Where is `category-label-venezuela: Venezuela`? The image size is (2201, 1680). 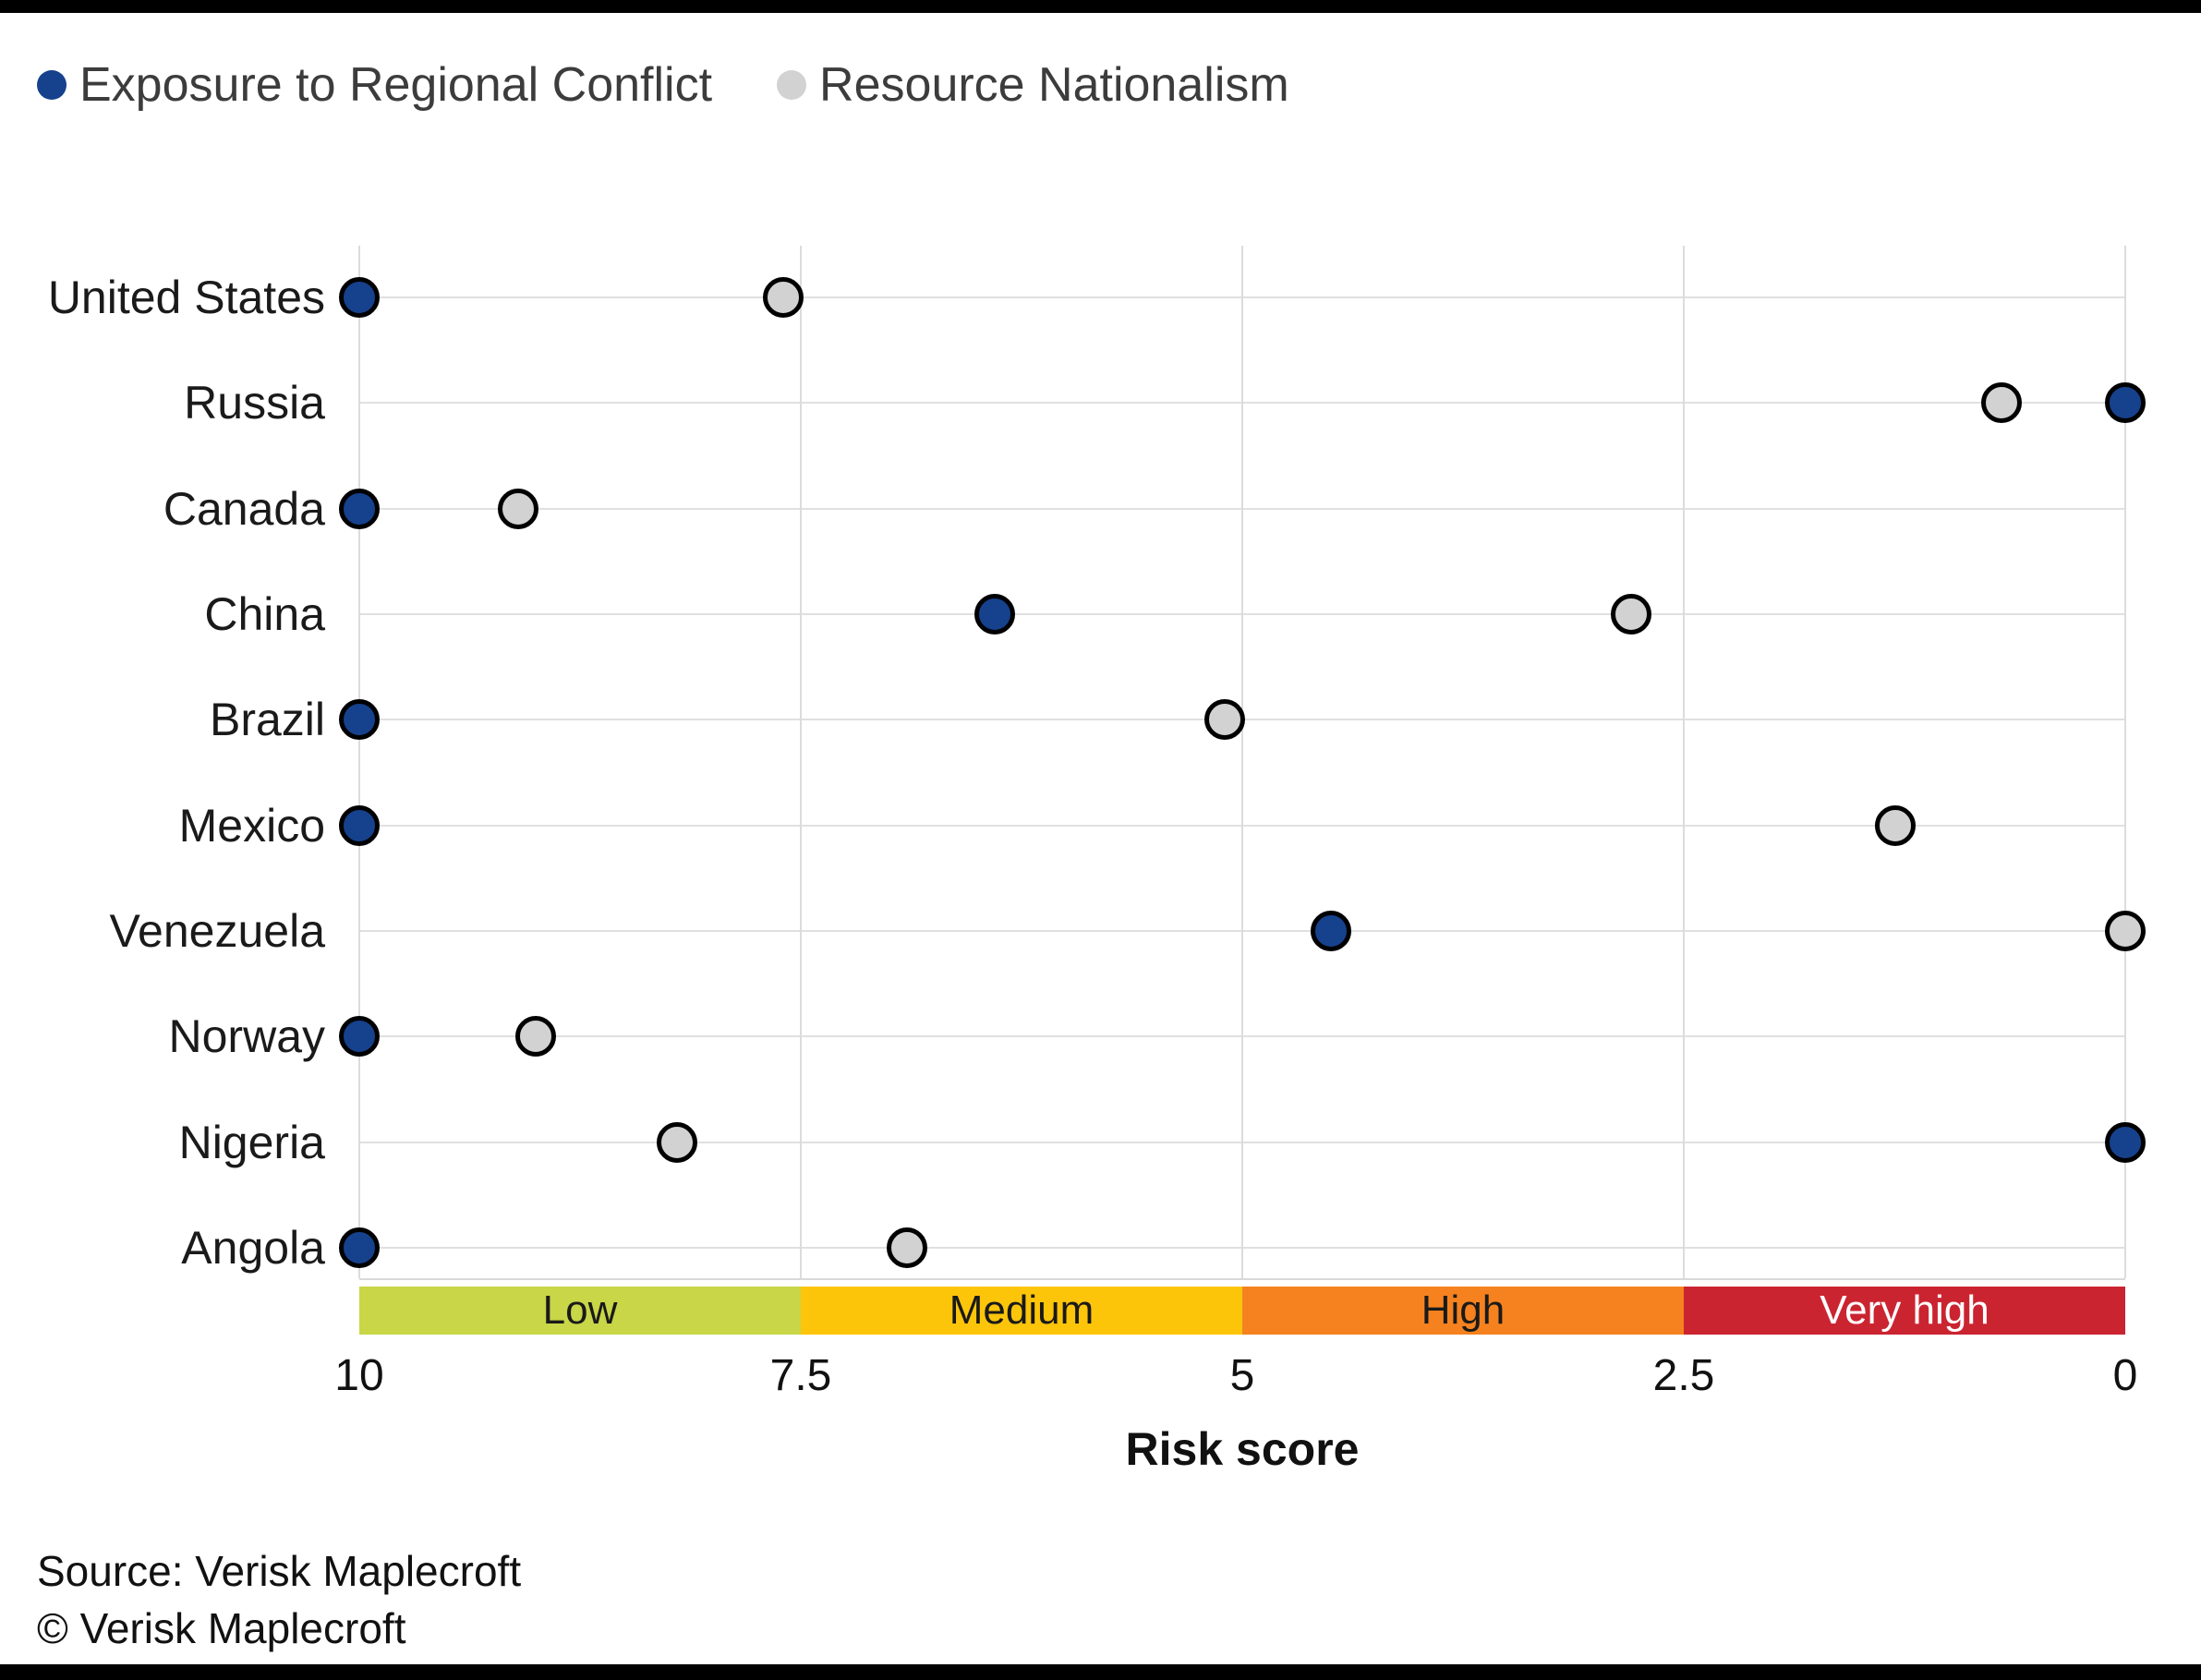 category-label-venezuela: Venezuela is located at coordinates (217, 930).